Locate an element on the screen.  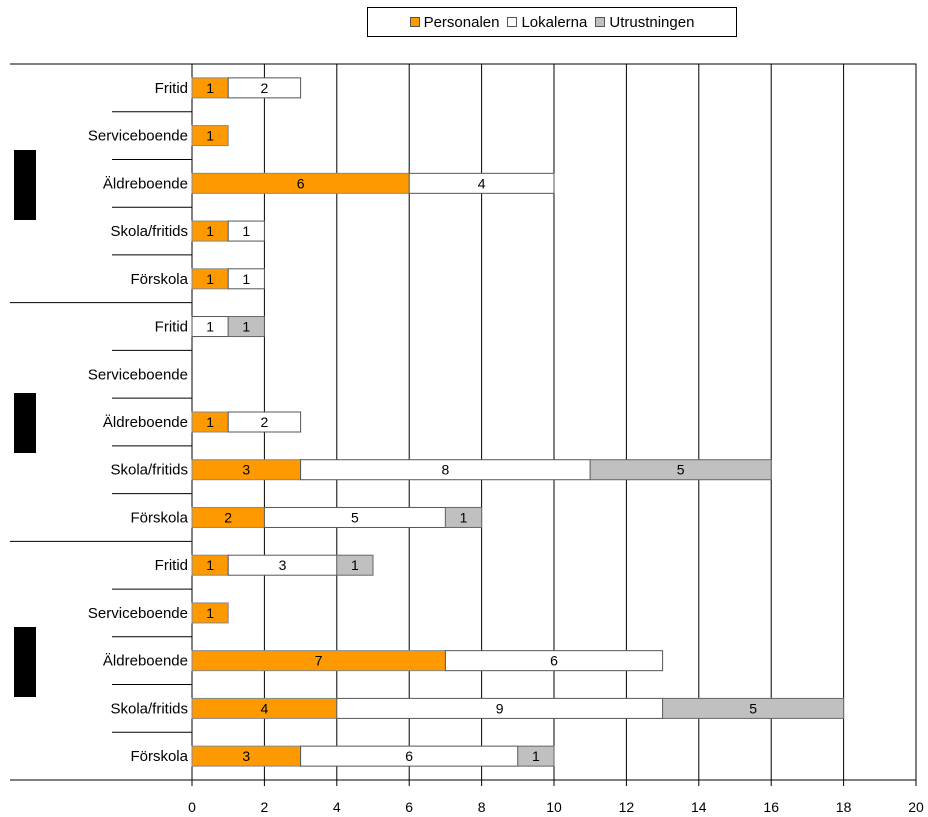
data-label: 7 is located at coordinates (319, 661).